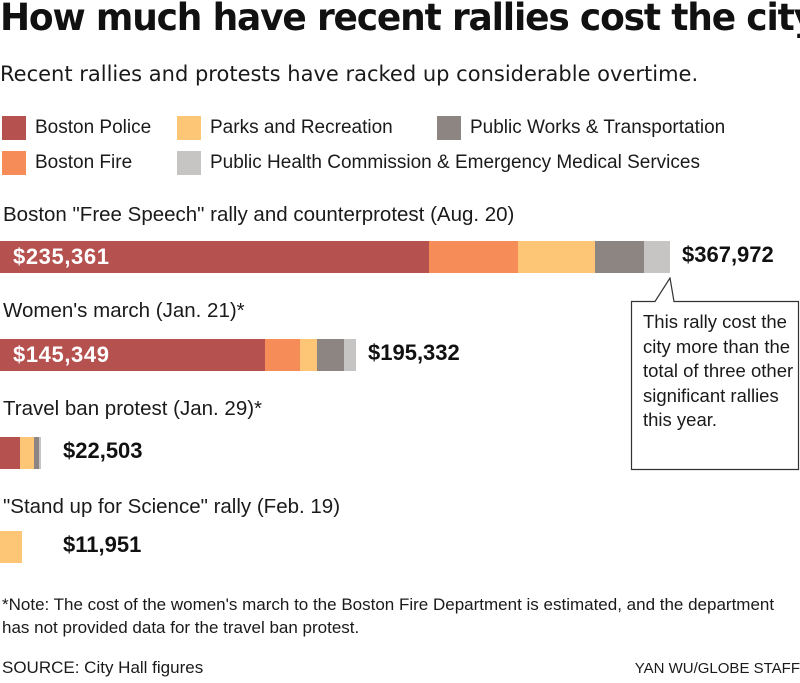 Image resolution: width=800 pixels, height=683 pixels. What do you see at coordinates (103, 667) in the screenshot?
I see `source-line: SOURCE: City Hall figures` at bounding box center [103, 667].